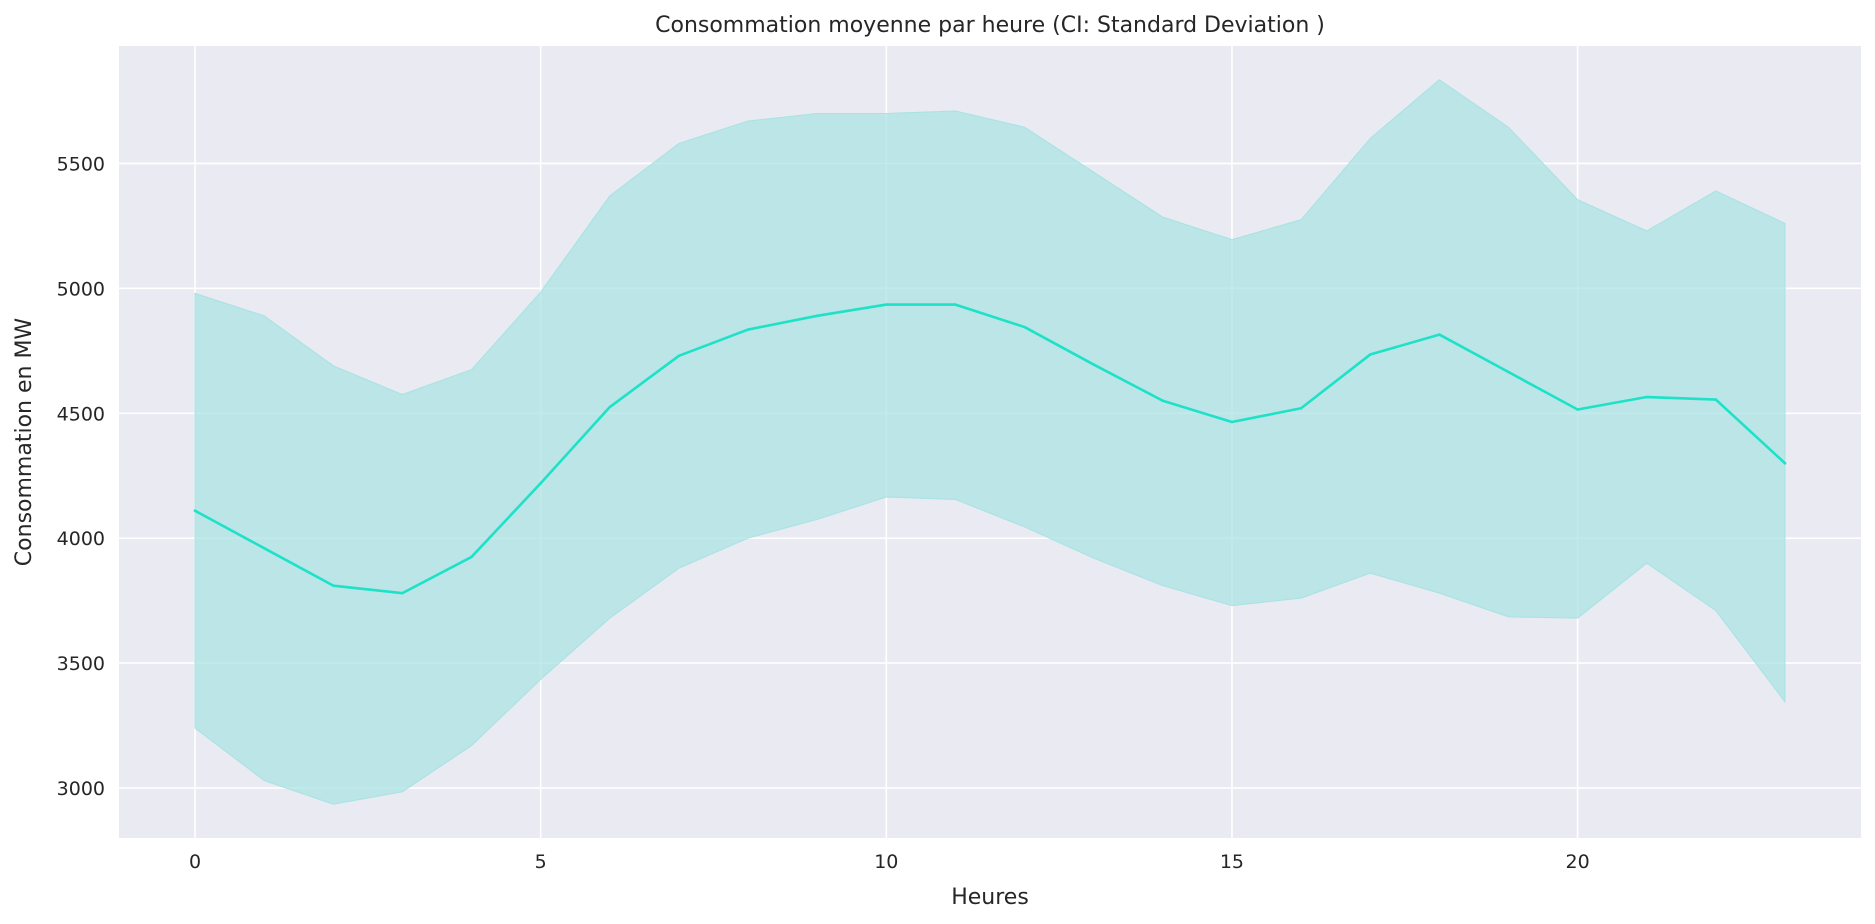 The image size is (1875, 924). I want to click on y-tick-label: 3500, so click(81, 664).